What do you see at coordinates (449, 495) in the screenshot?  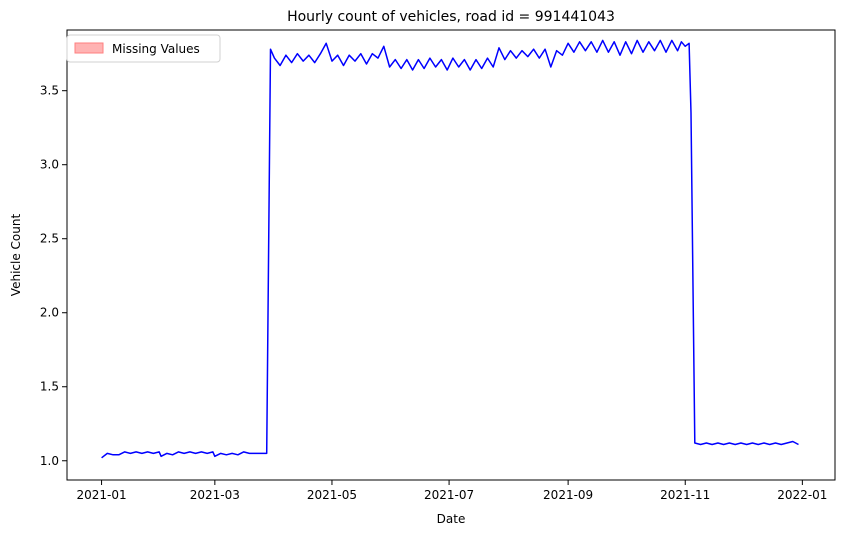 I see `x-tick-label: 2021-07` at bounding box center [449, 495].